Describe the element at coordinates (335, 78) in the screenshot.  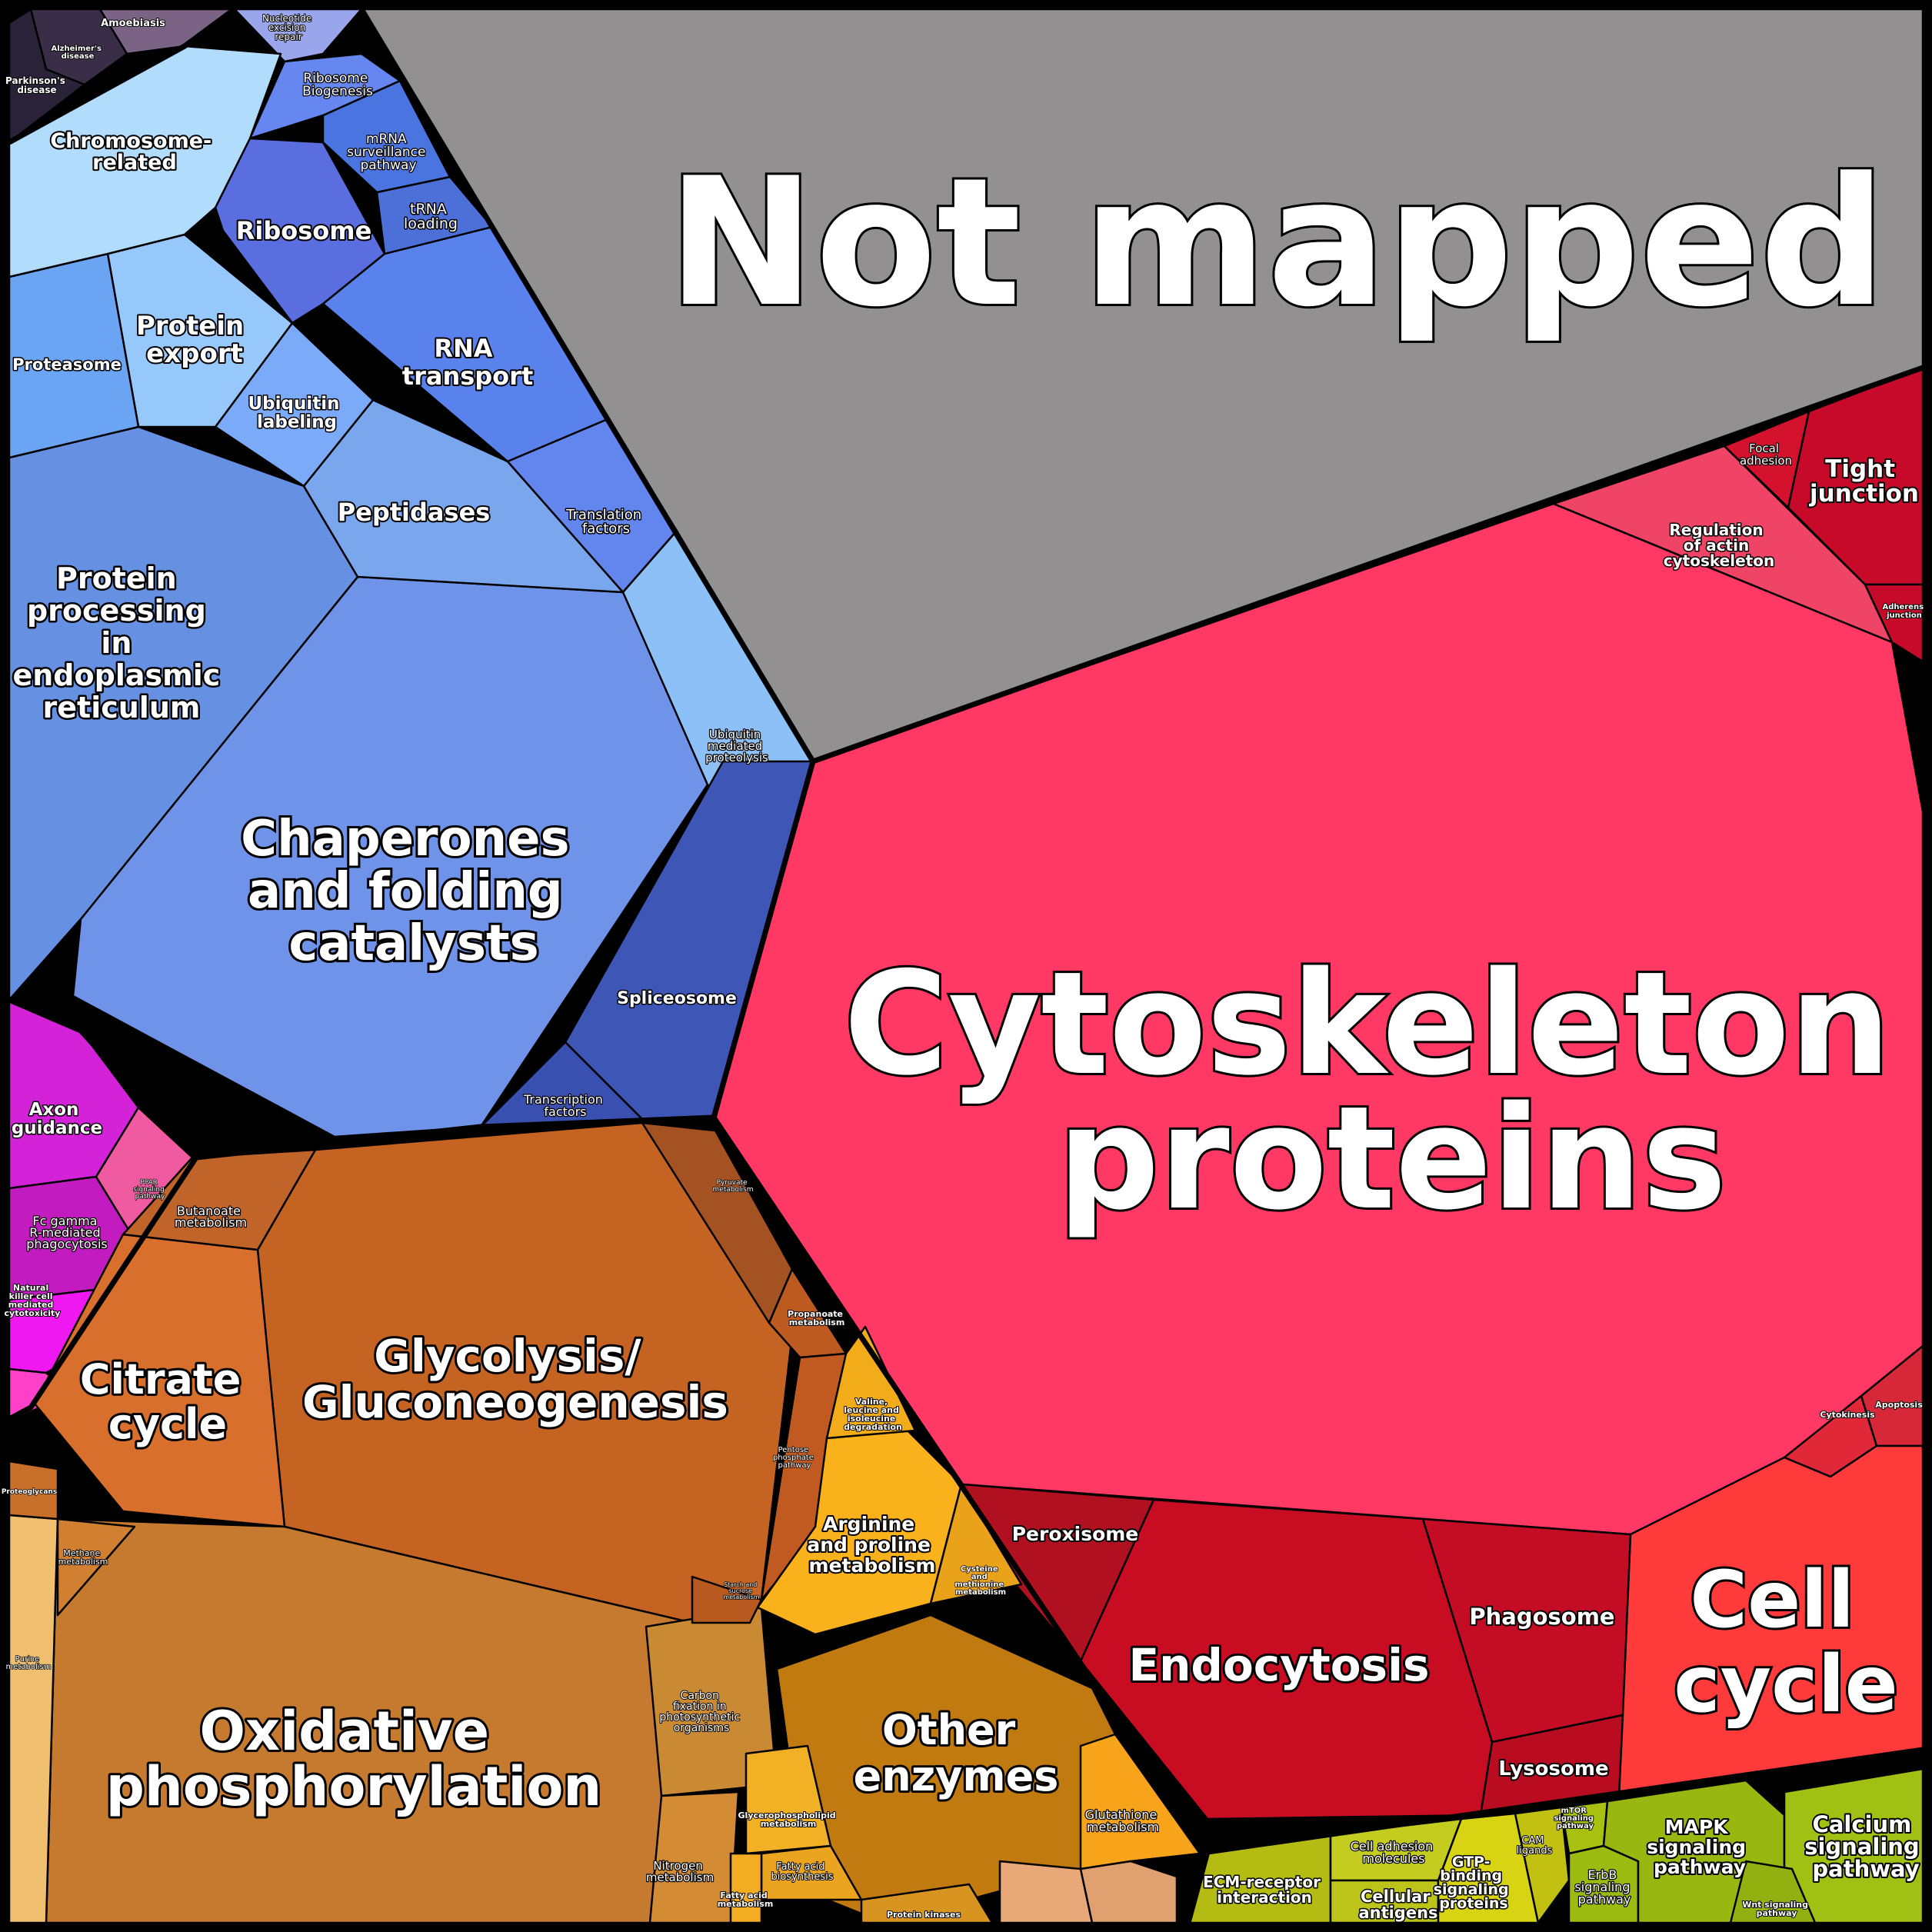
I see `label-rb-line1: Ribosome` at that location.